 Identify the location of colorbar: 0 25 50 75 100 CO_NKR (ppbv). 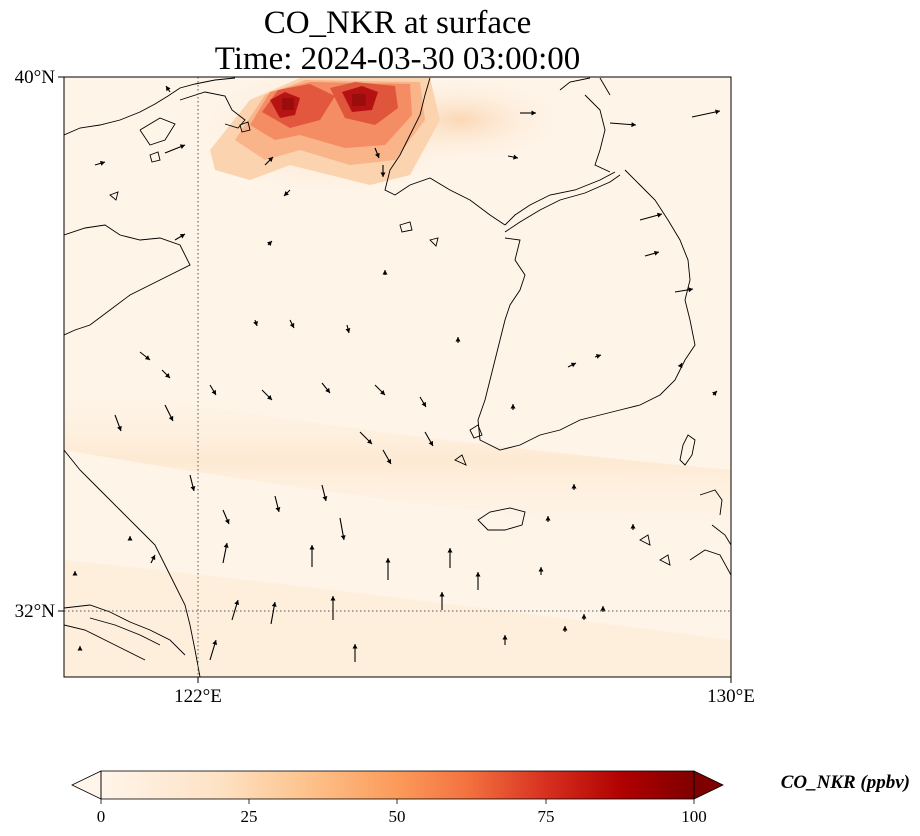
(490, 798).